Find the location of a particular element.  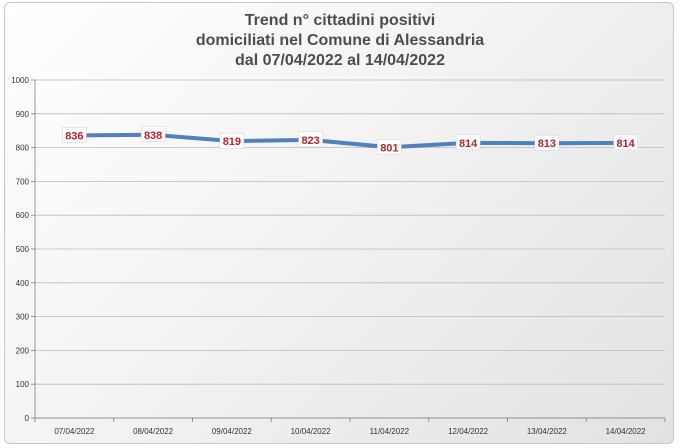

data-label-value: 836 is located at coordinates (74, 136).